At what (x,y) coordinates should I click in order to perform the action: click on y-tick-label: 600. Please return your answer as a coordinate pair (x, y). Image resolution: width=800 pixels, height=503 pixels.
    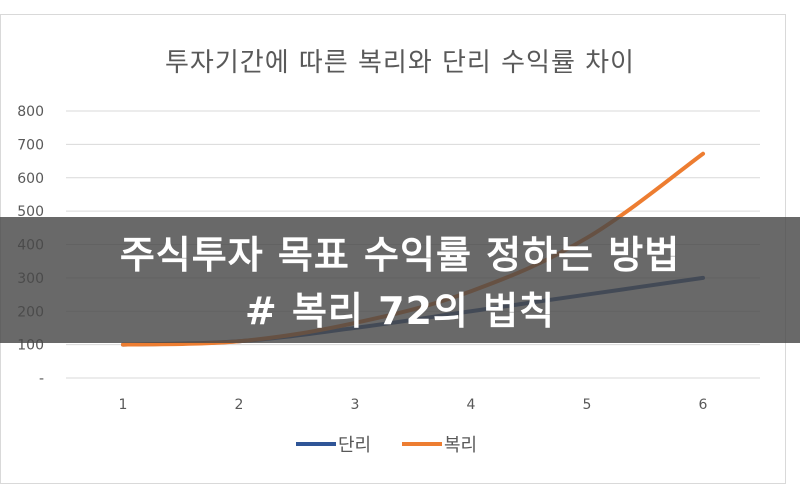
    Looking at the image, I should click on (30, 179).